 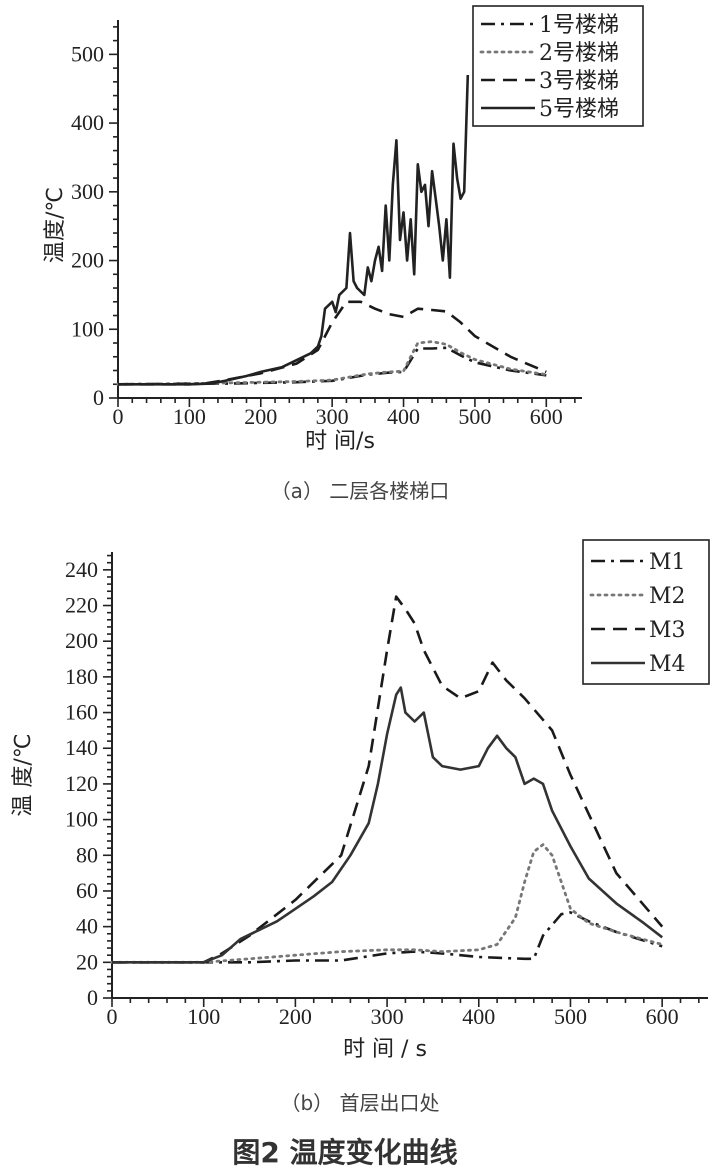 I want to click on chart-a-x-tick-label: 500, so click(x=474, y=416).